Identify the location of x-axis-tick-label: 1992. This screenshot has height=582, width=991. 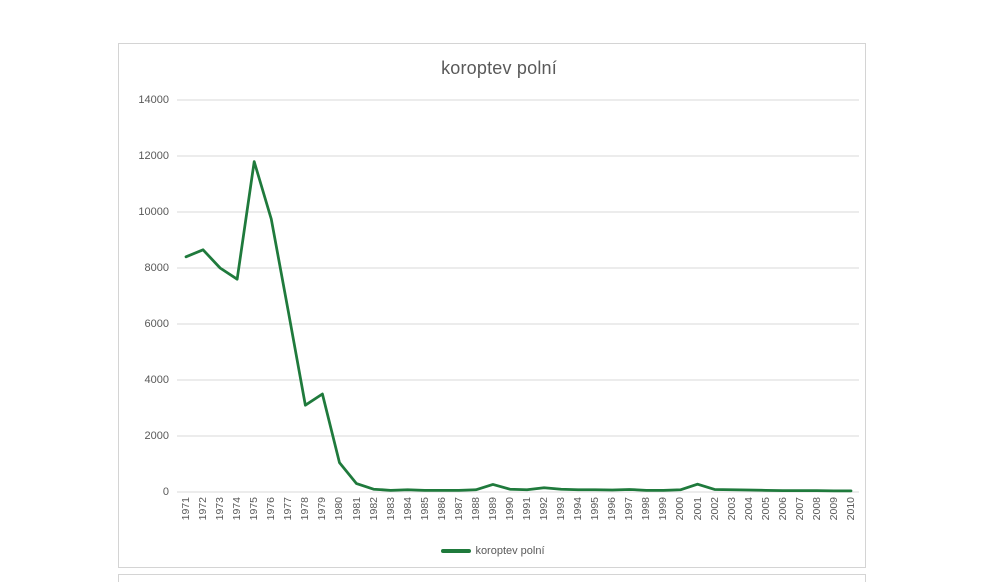
(544, 509).